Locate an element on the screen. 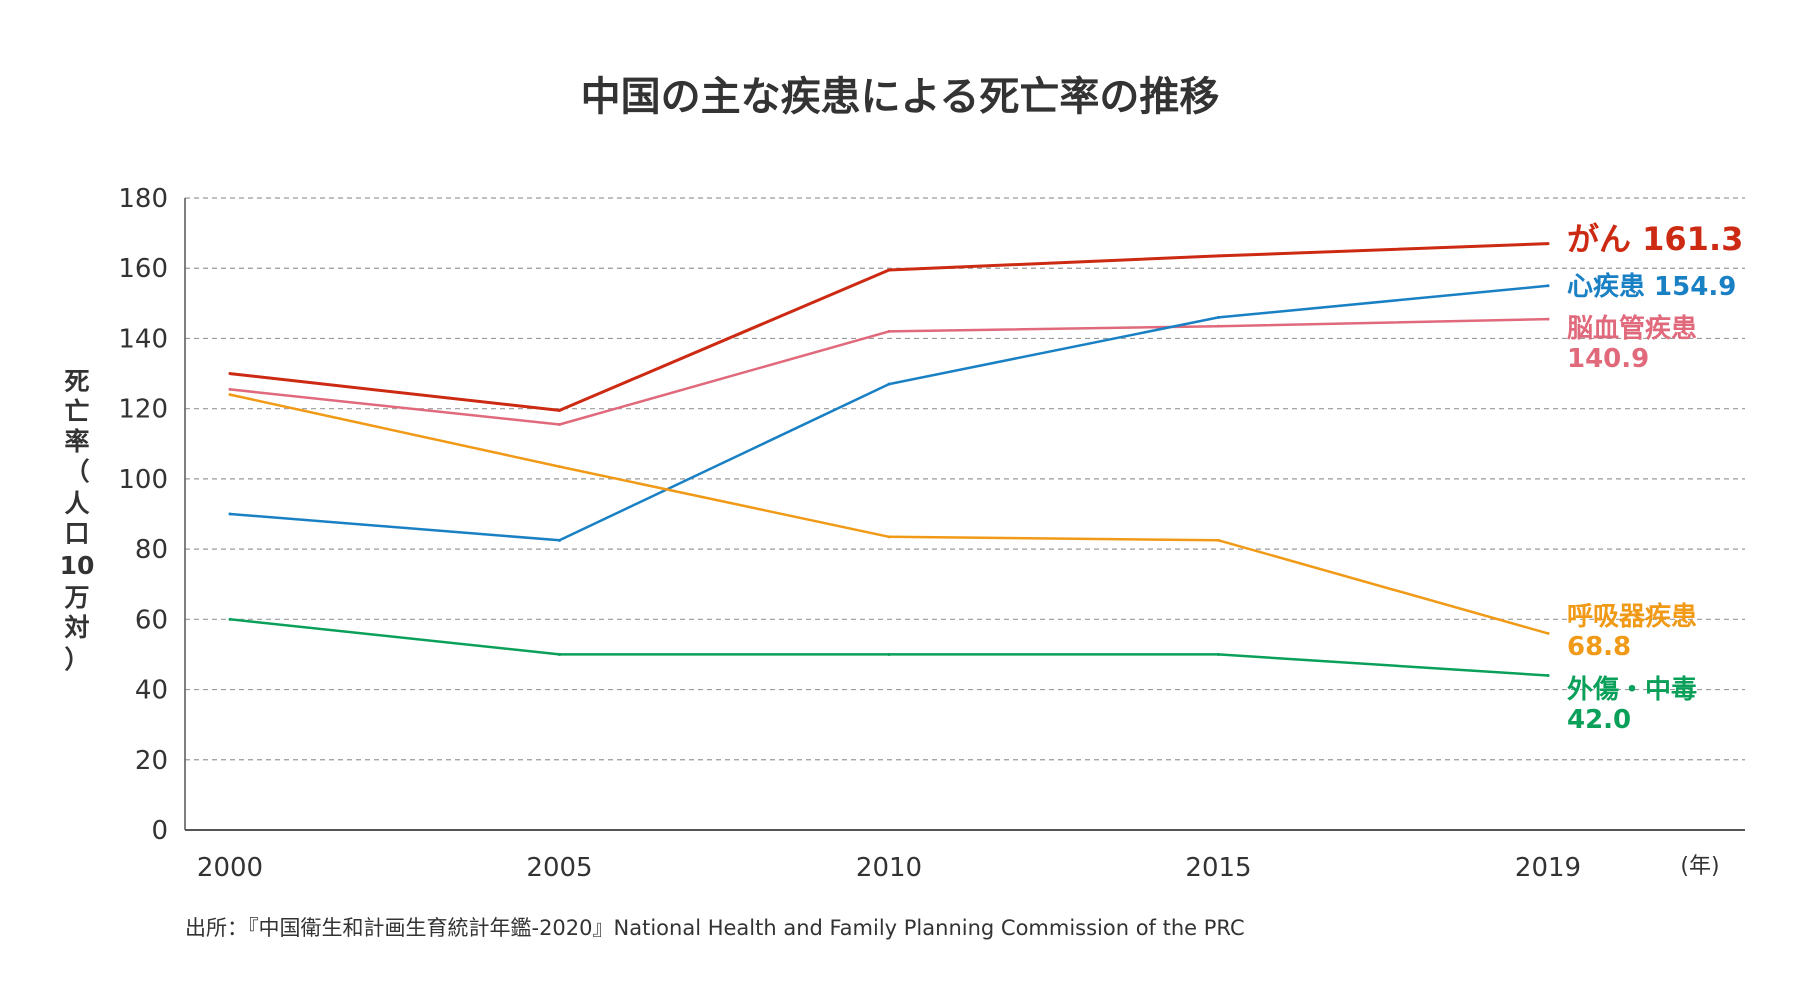 This screenshot has width=1800, height=1000. point-injury-2015 is located at coordinates (1218, 654).